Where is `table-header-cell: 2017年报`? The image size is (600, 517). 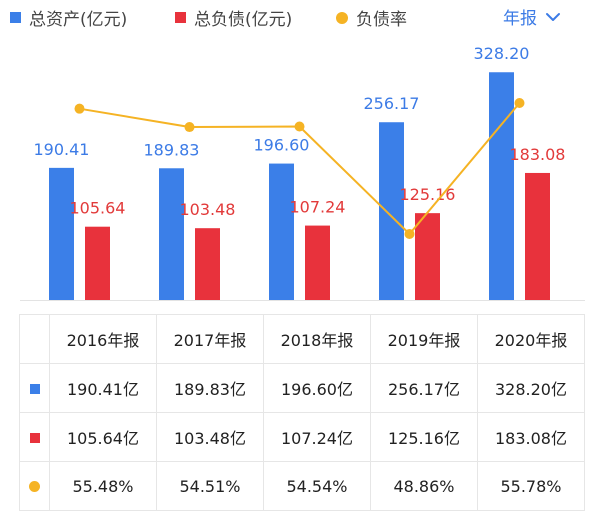 table-header-cell: 2017年报 is located at coordinates (210, 339).